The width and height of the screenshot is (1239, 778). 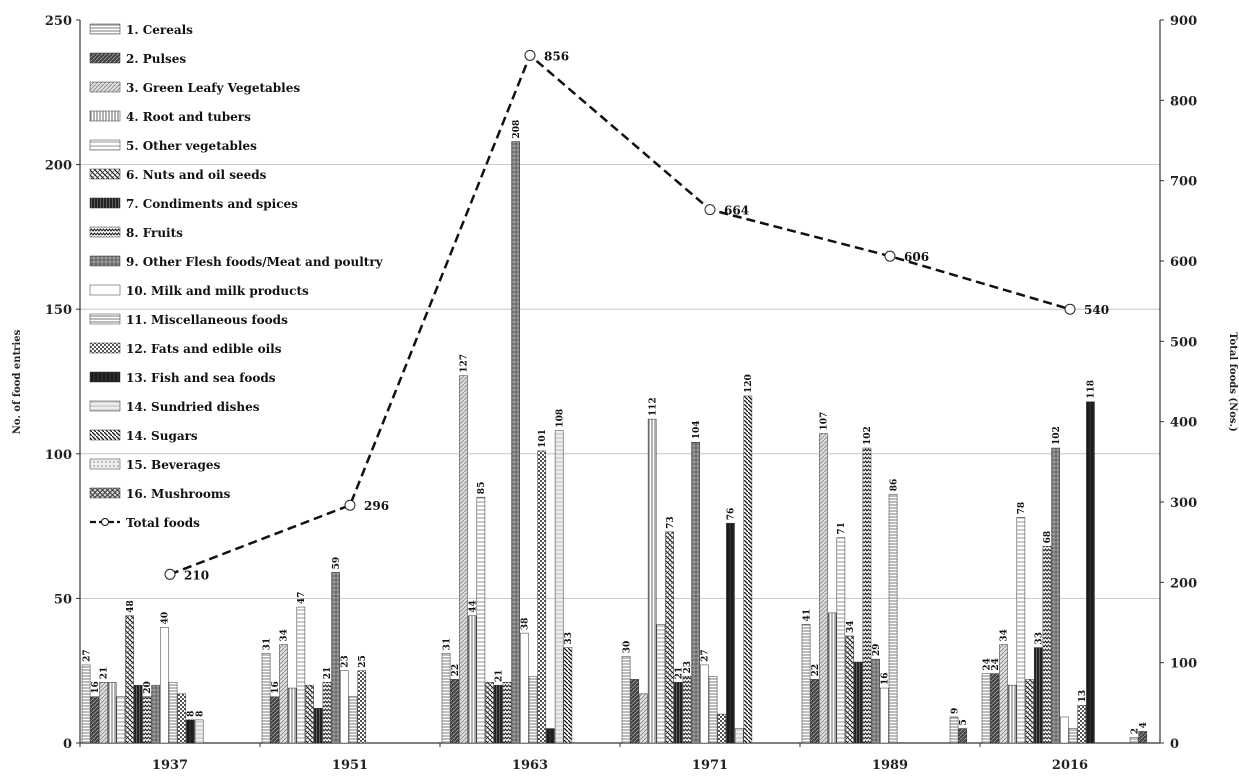 What do you see at coordinates (1048, 537) in the screenshot?
I see `data-label: 68` at bounding box center [1048, 537].